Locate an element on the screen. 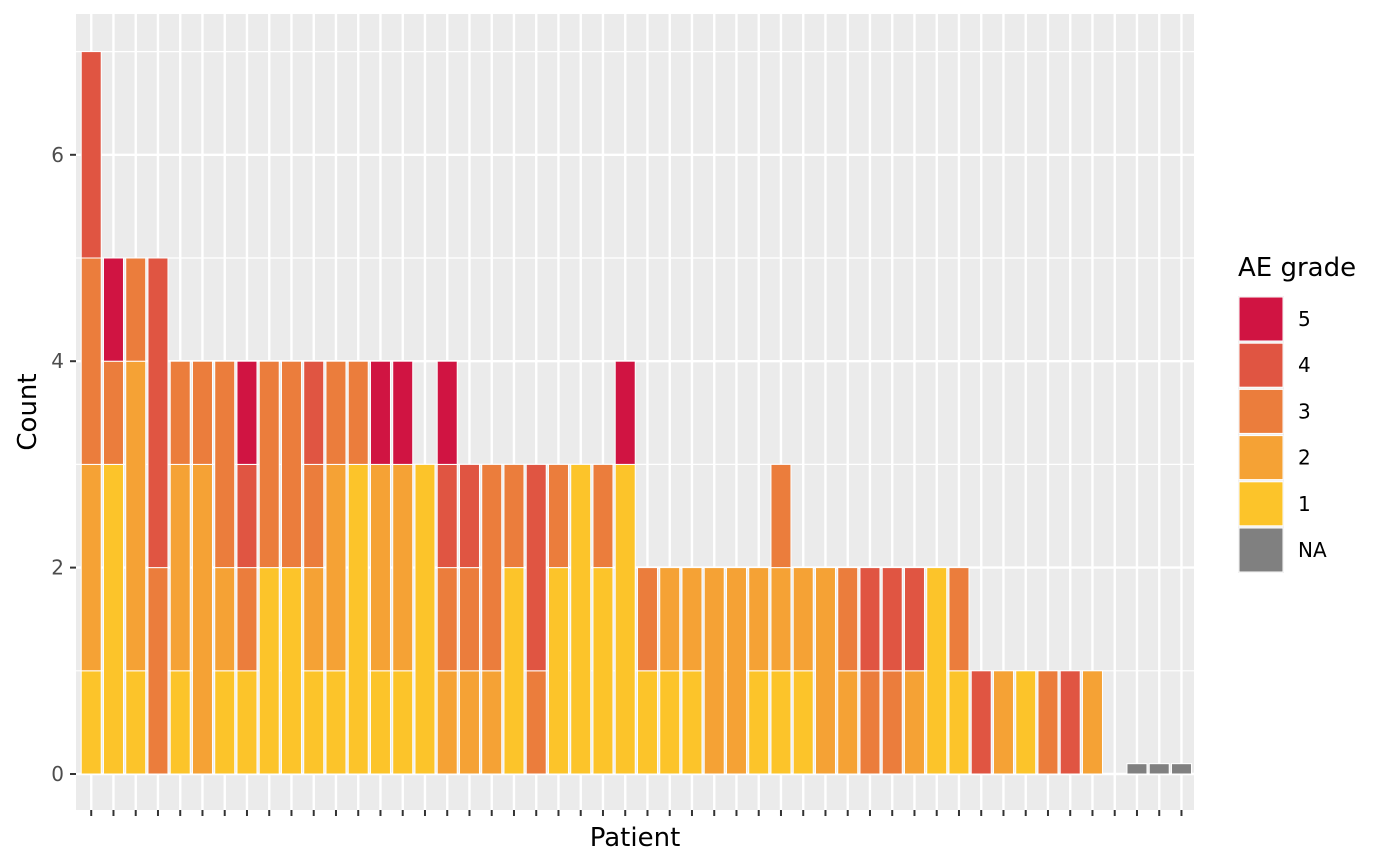 This screenshot has width=1400, height=866. legend-swatch-na is located at coordinates (1261, 550).